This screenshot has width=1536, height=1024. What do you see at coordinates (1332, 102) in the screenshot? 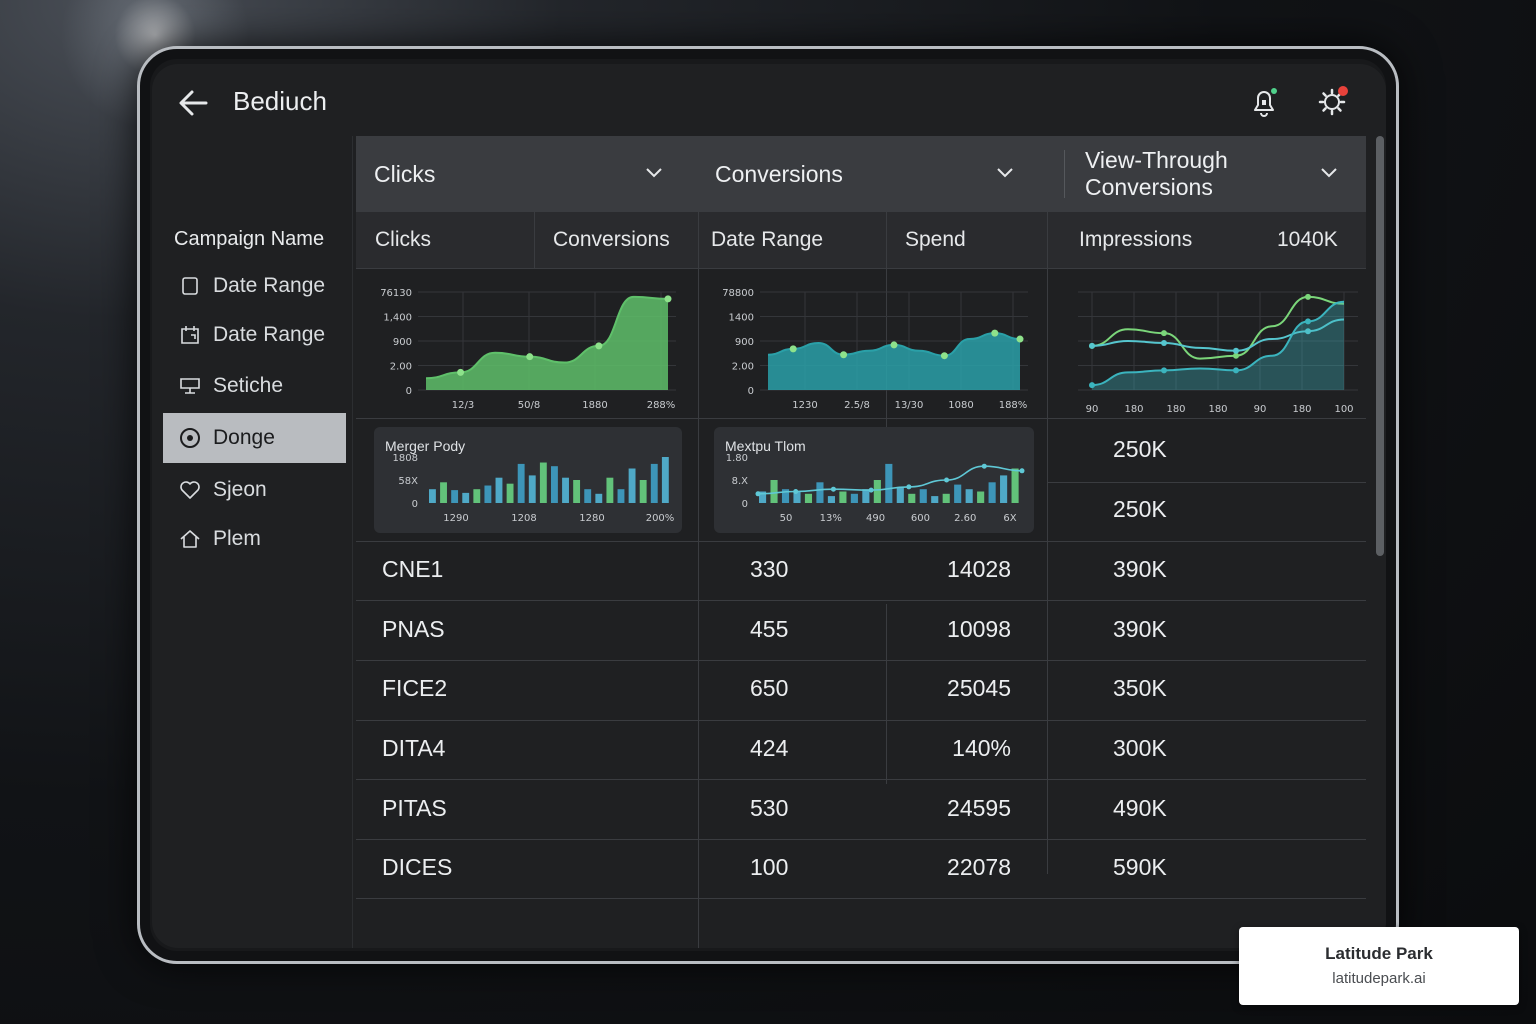
I see `gear-icon` at bounding box center [1332, 102].